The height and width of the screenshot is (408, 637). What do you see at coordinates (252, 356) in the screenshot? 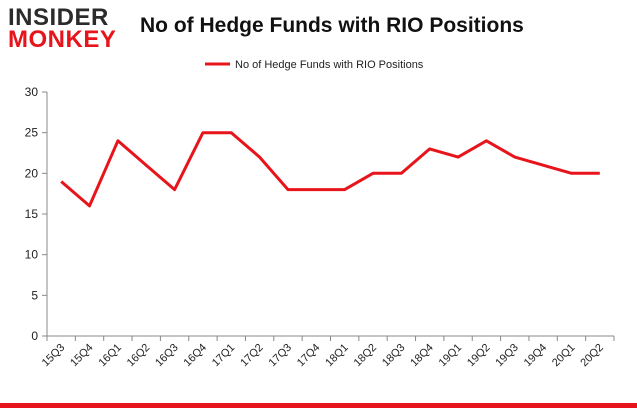
I see `x-tick-label: 17Q2` at bounding box center [252, 356].